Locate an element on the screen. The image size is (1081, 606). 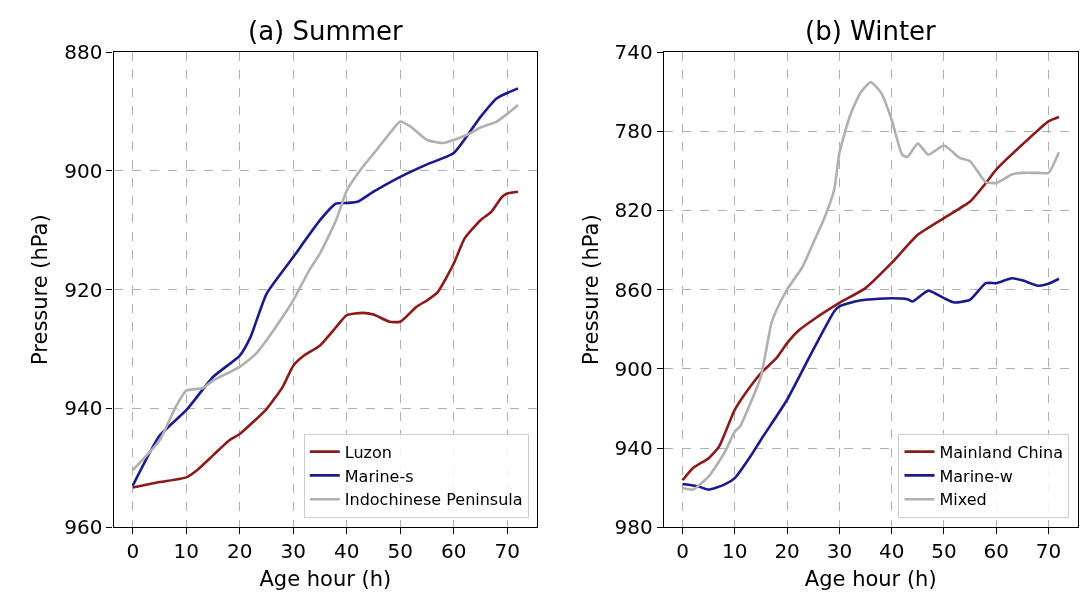
legend-label: Indochinese Peninsula is located at coordinates (433, 500).